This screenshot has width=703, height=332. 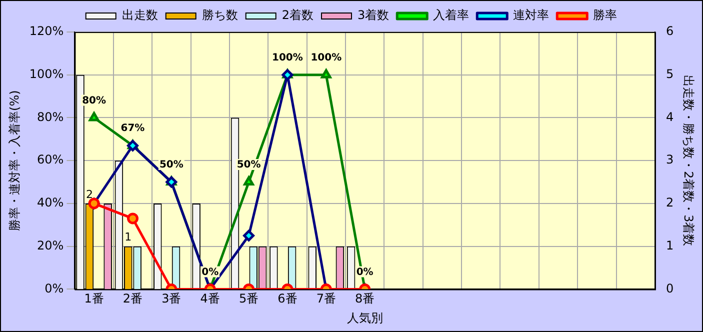 I want to click on x-tick-label: 2番, so click(x=132, y=299).